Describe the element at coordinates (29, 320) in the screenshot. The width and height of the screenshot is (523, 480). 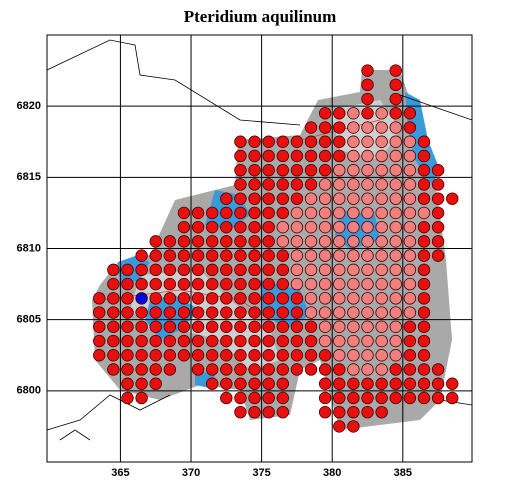
I see `y-tick-label: 6805` at that location.